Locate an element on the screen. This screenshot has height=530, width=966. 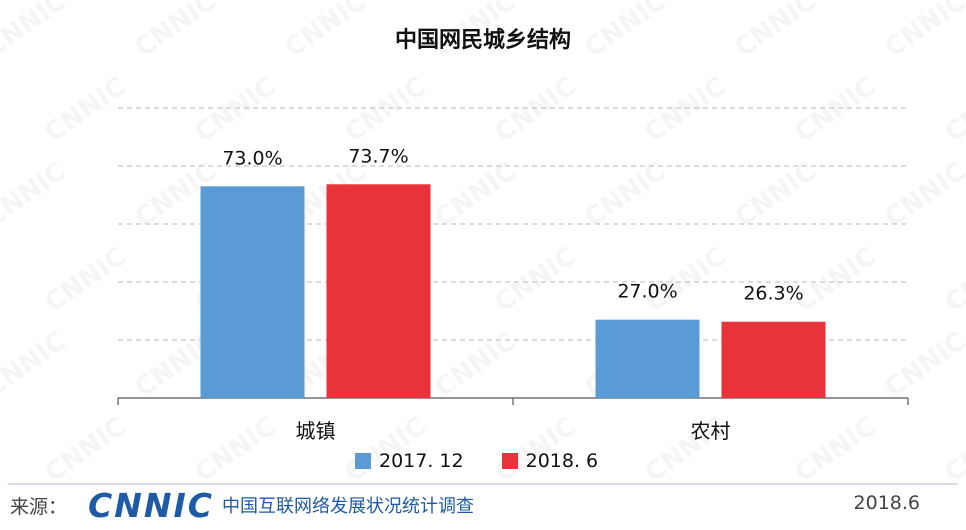
data-label: 73.7% is located at coordinates (378, 156).